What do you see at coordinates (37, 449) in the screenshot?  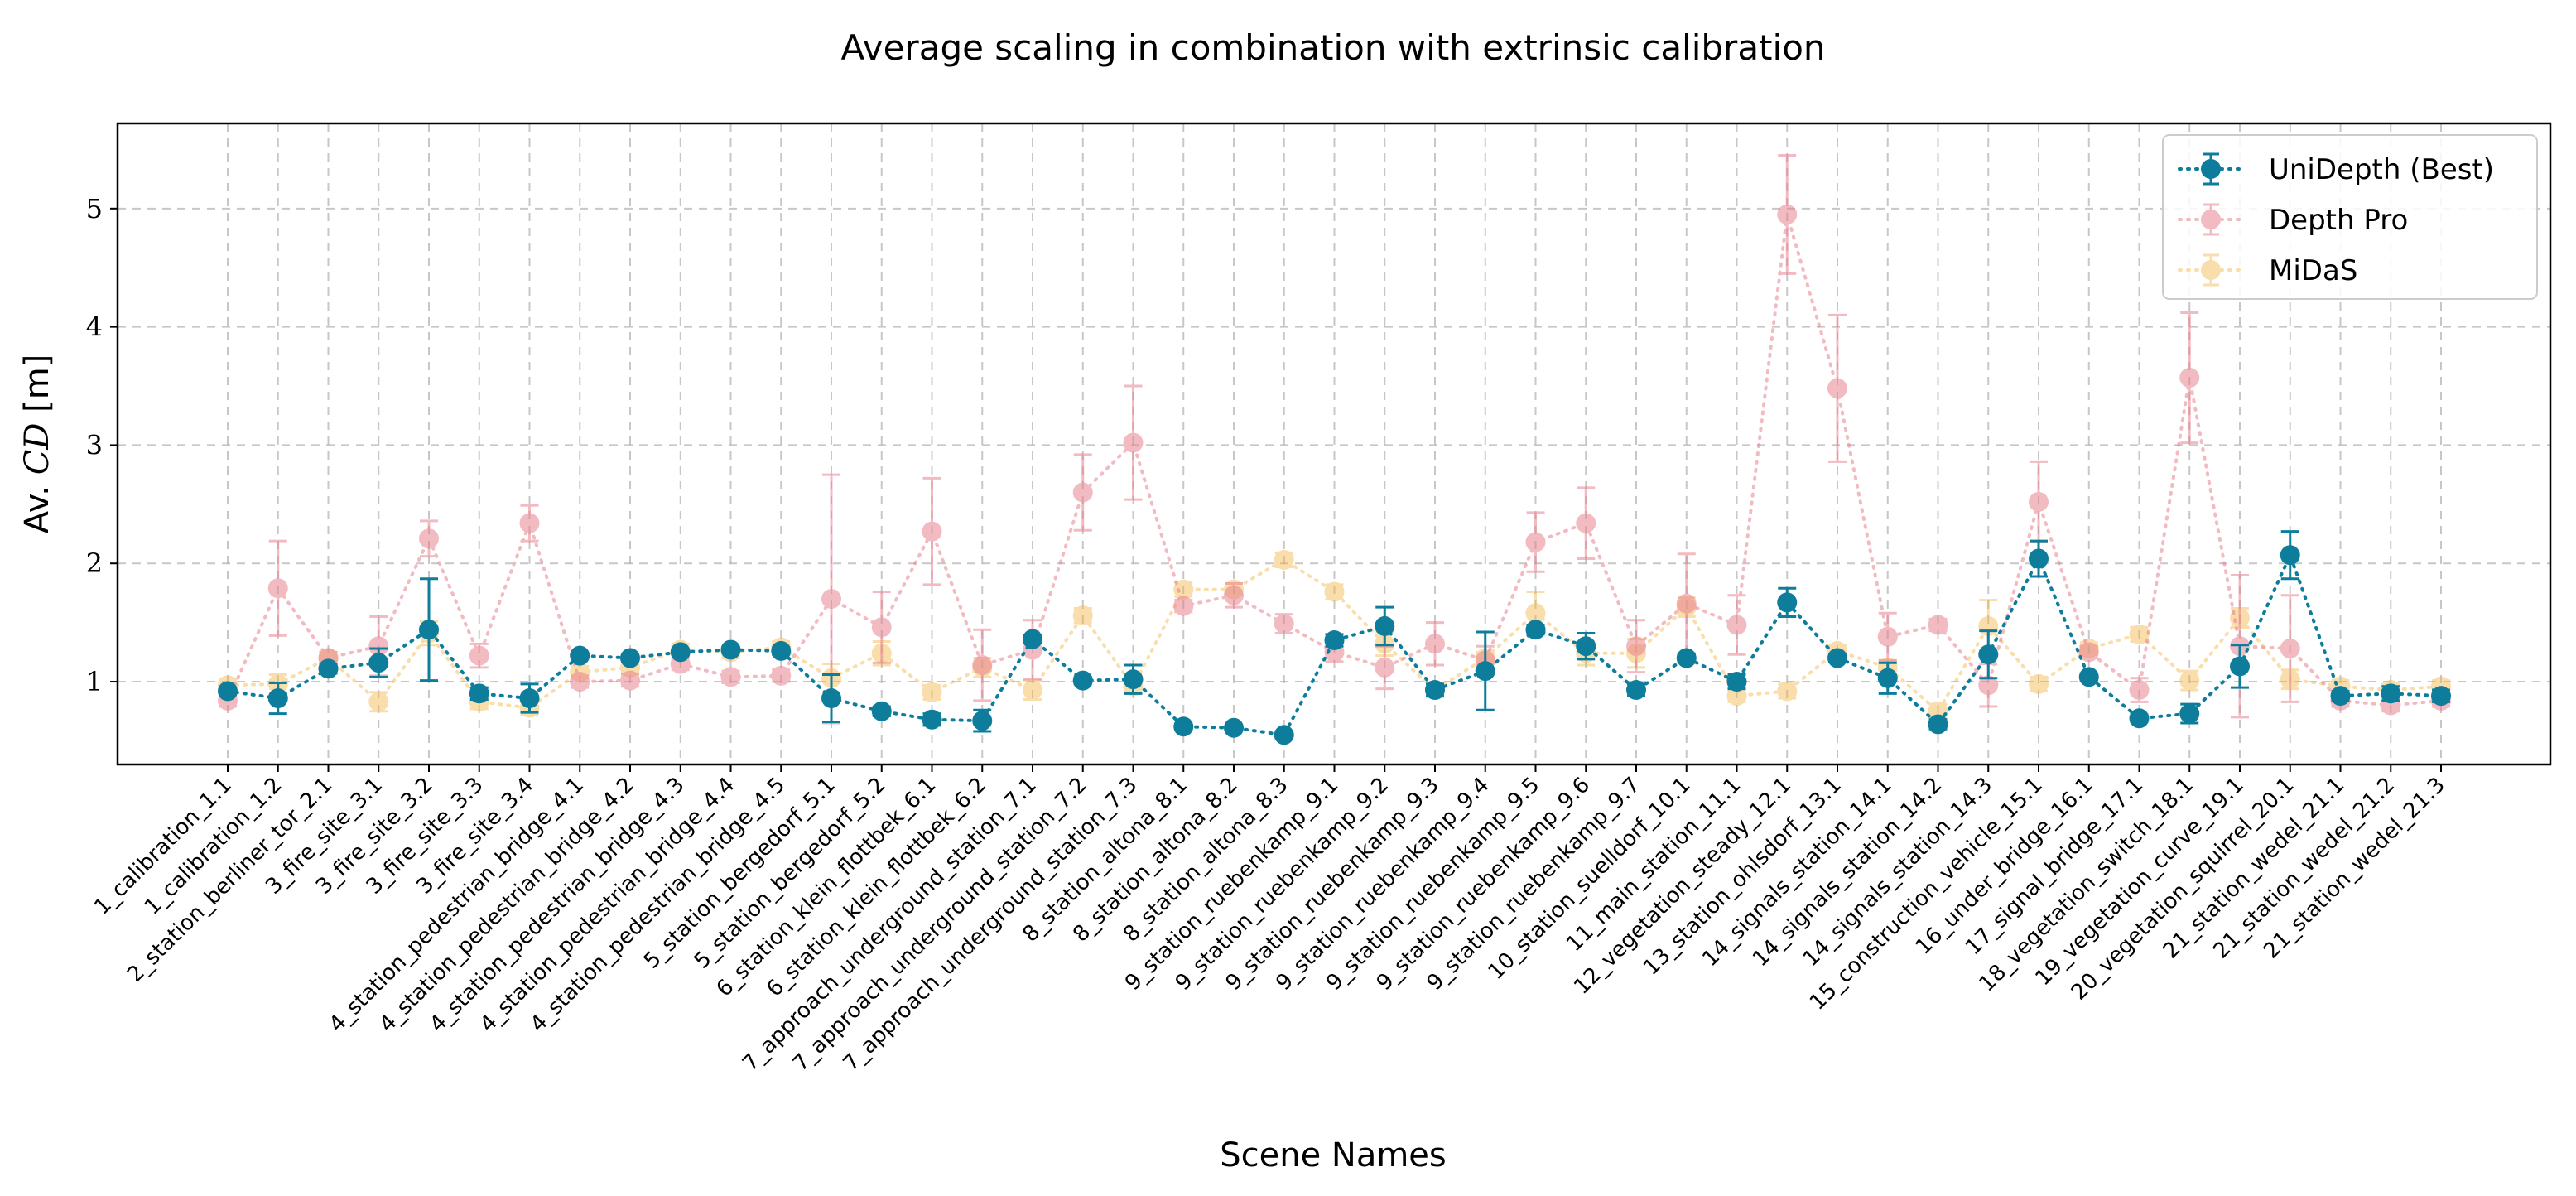 I see `y-axis-label-variable: CD` at bounding box center [37, 449].